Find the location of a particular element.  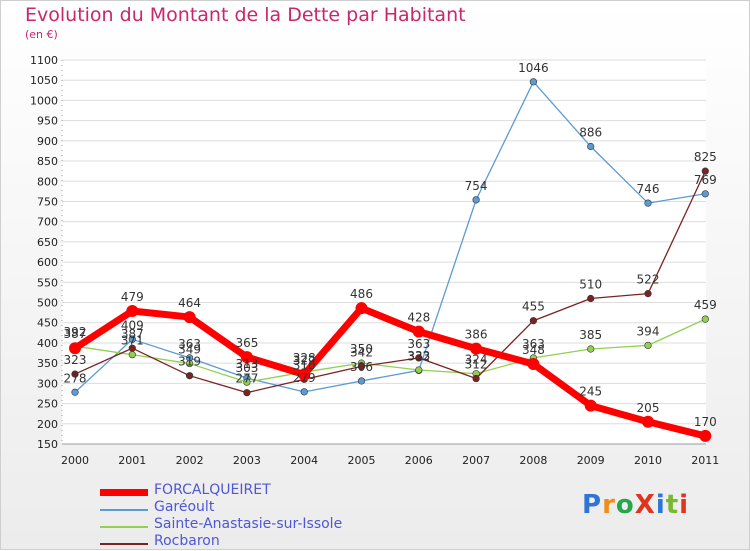

legend-label: Sainte-Anastasie-sur-Issole is located at coordinates (248, 524).